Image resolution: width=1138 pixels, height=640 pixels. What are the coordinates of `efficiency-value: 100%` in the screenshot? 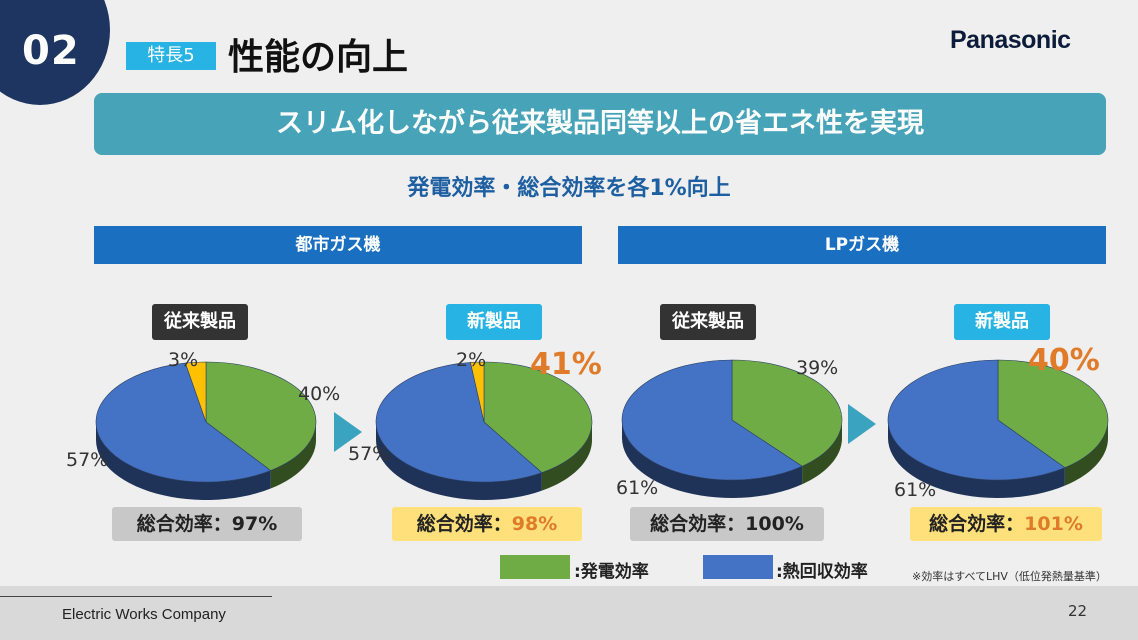 It's located at (774, 524).